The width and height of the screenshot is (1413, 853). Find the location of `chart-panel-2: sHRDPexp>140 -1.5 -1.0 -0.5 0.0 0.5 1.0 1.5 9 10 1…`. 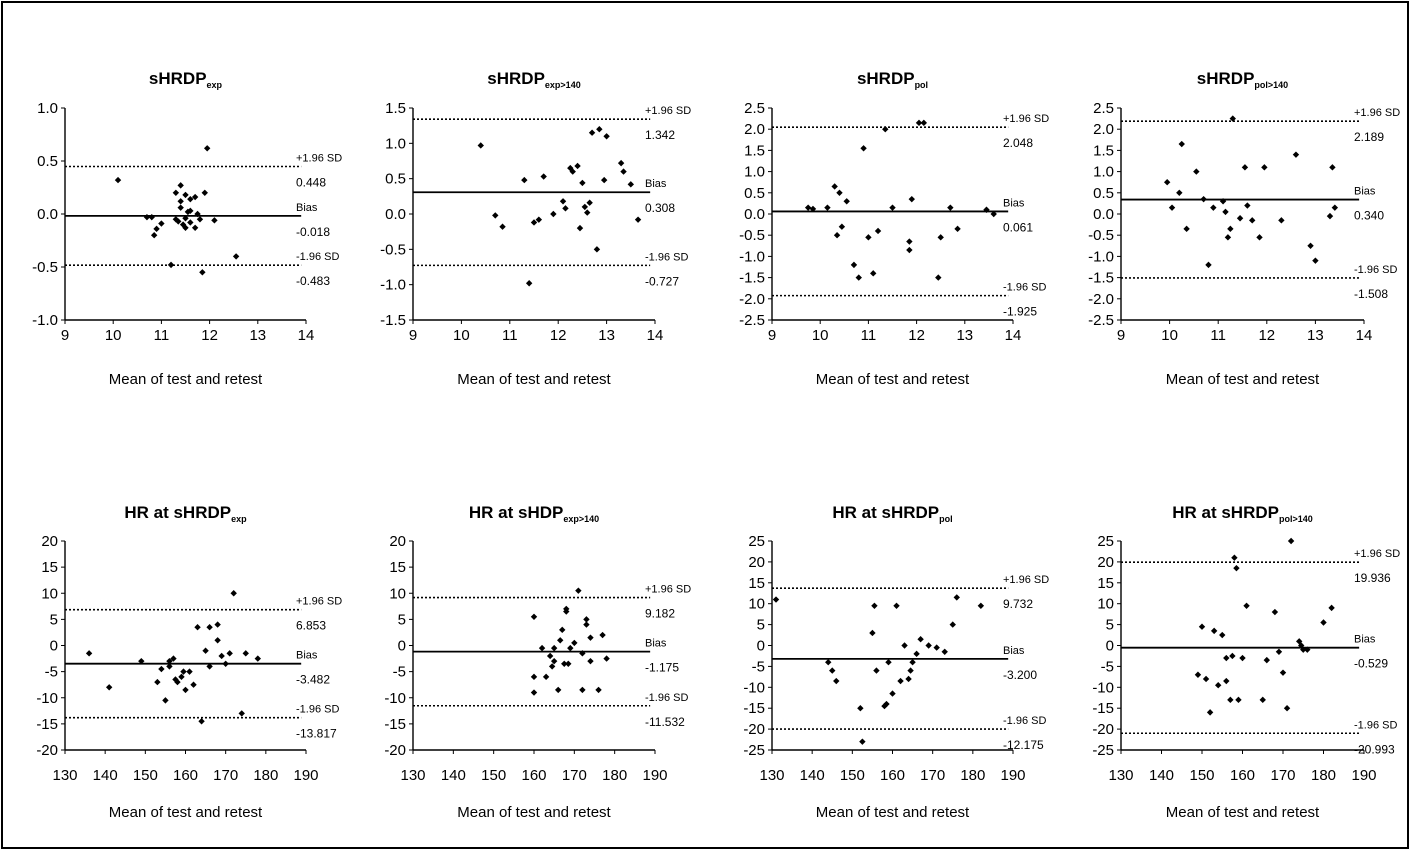

chart-panel-2: sHRDPexp>140 -1.5 -1.0 -0.5 0.0 0.5 1.0 1.5 9 10 1… is located at coordinates (535, 228).